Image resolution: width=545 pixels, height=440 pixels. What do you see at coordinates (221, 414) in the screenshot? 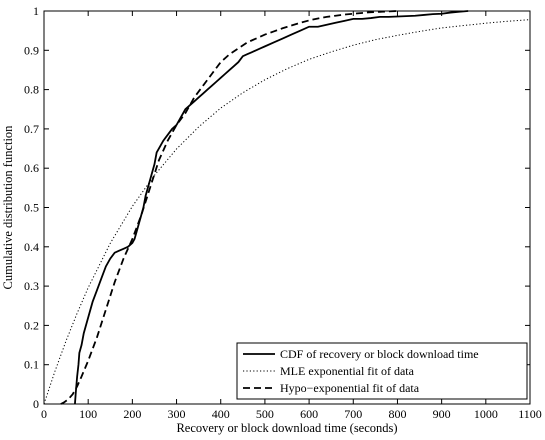
I see `x-tick-label: 400` at bounding box center [221, 414].